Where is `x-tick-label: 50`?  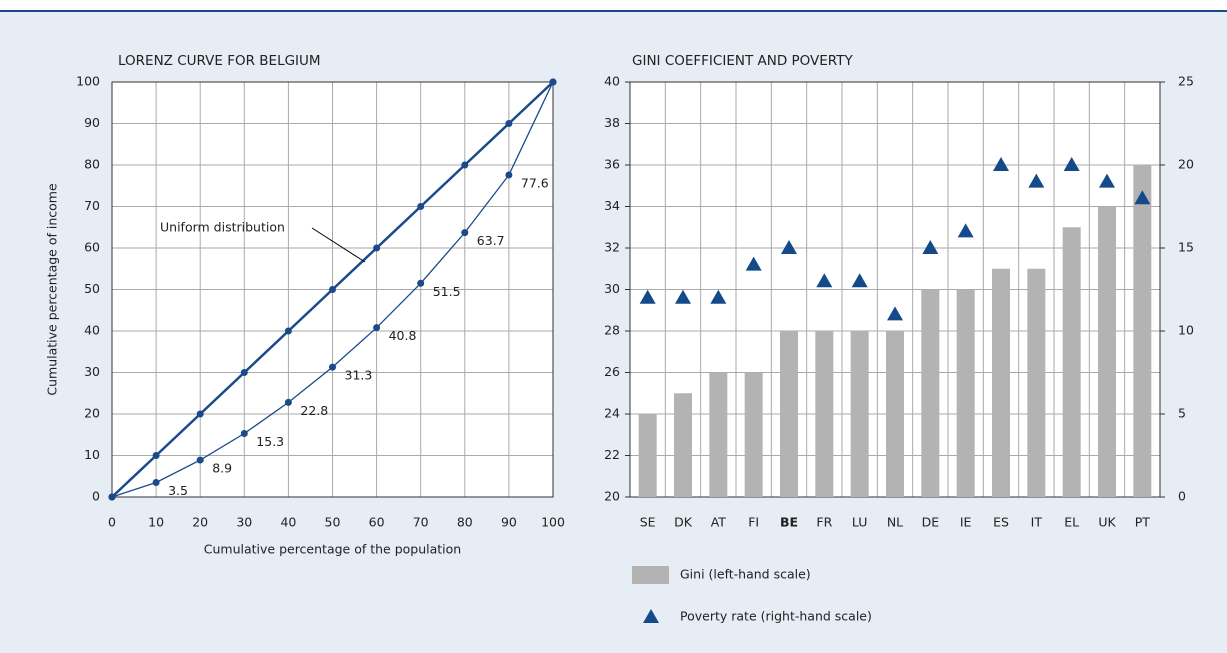 x-tick-label: 50 is located at coordinates (333, 522).